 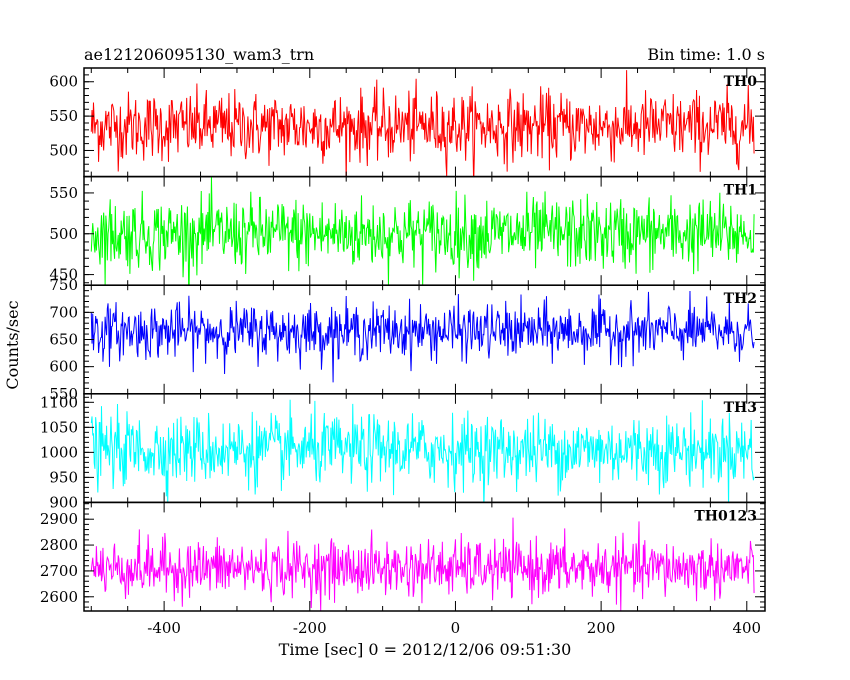 I want to click on y-tick-label-th0123: 2600, so click(x=59, y=597).